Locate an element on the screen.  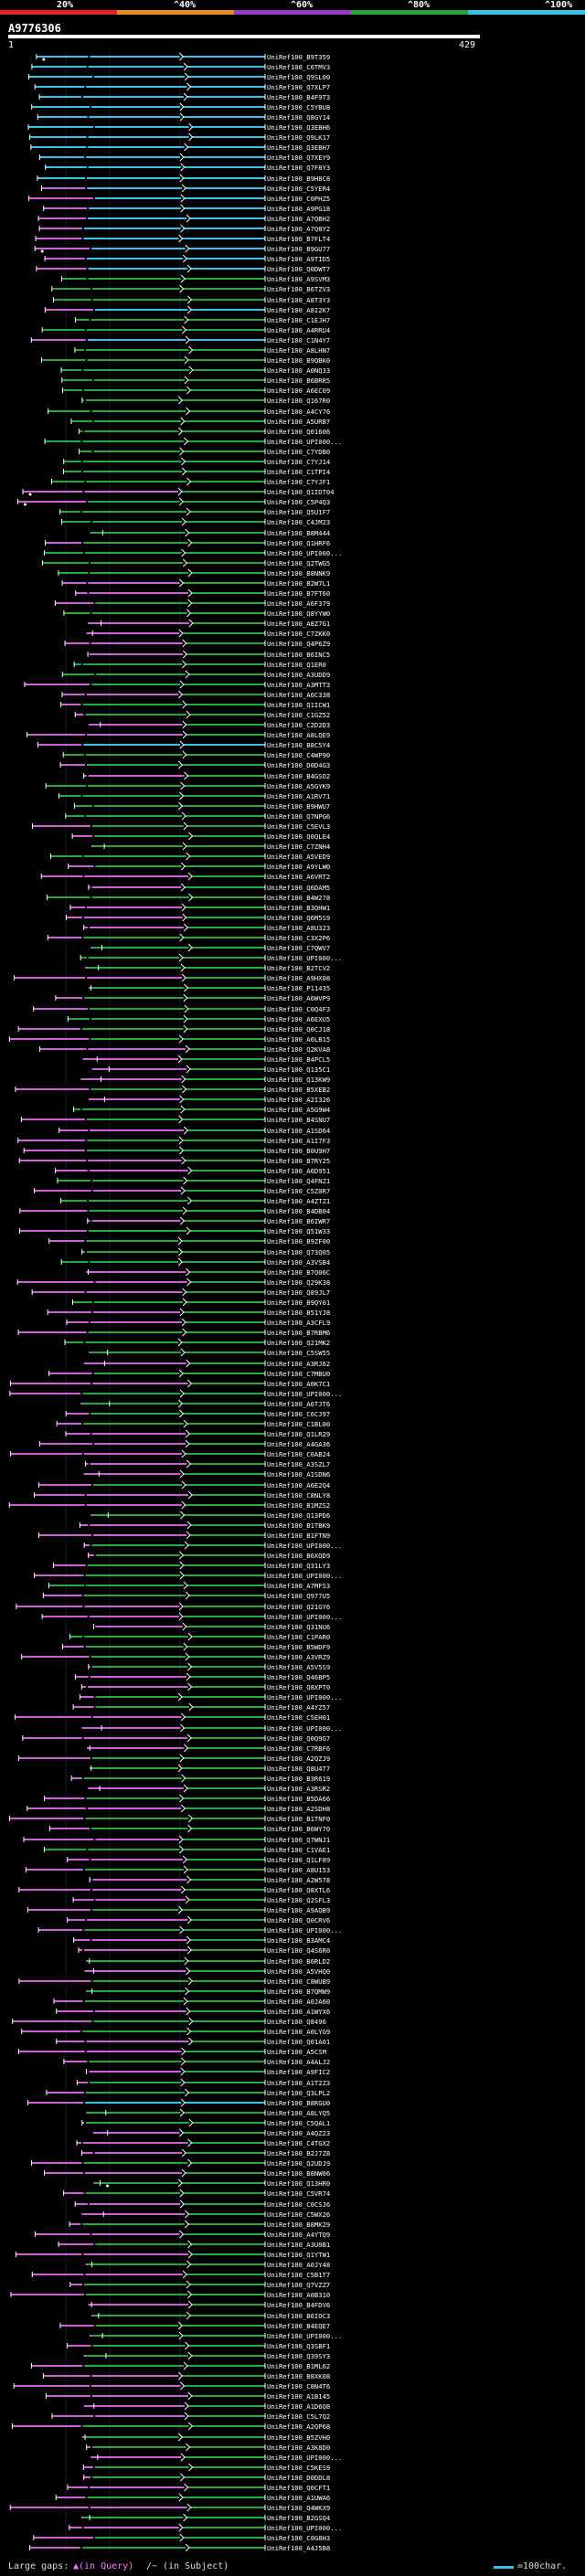
hit-label: UniRef100_B4DB04 is located at coordinates (299, 1211).